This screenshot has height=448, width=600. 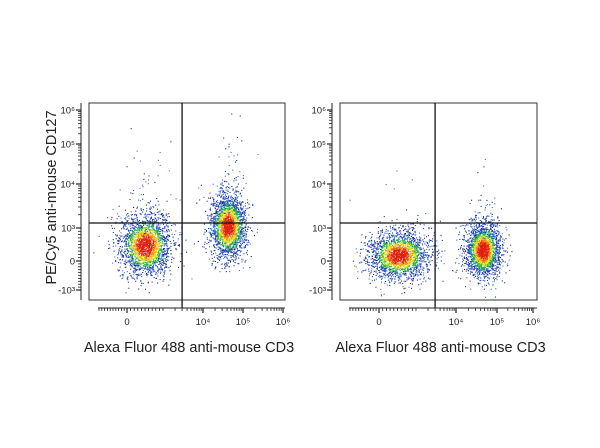 I want to click on x-axis-label: Alexa Fluor 488 anti-mouse CD3, so click(x=189, y=348).